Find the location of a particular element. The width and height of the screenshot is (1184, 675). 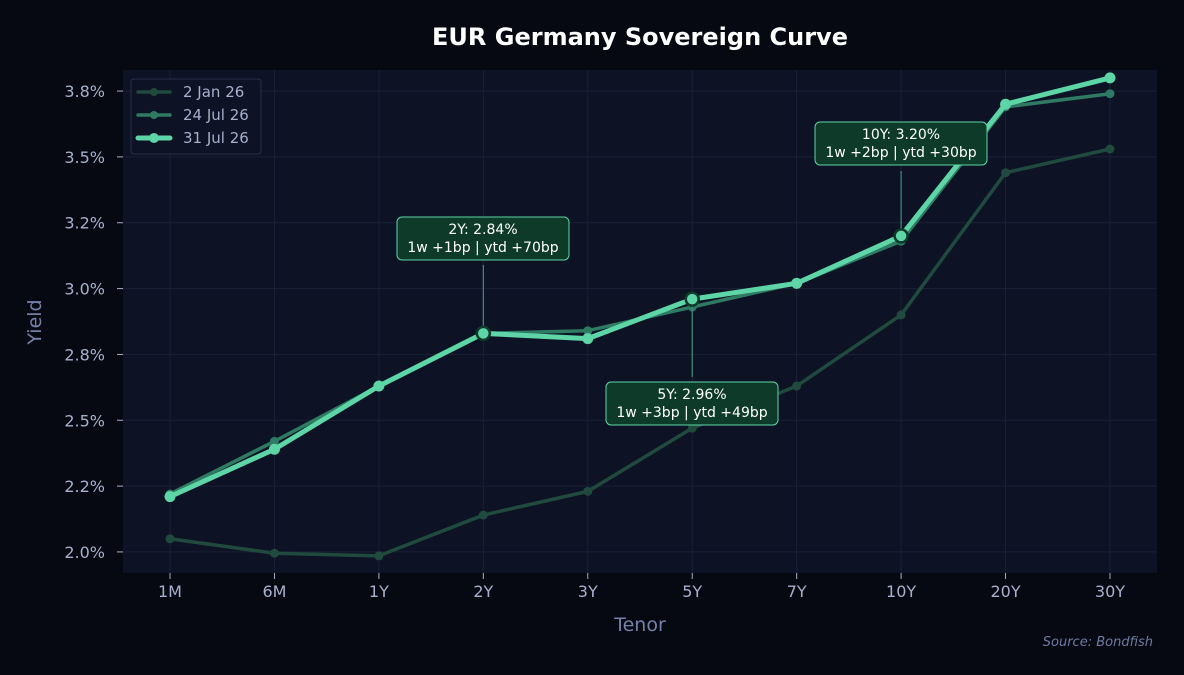

x-tick-label: 30Y is located at coordinates (1110, 591).